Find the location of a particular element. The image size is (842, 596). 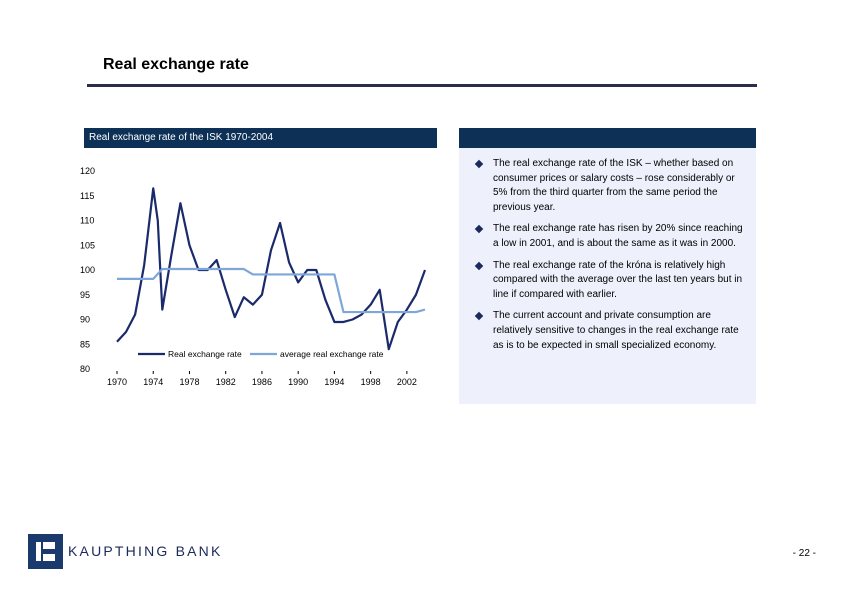

x-tick-label: 1986 is located at coordinates (262, 382).